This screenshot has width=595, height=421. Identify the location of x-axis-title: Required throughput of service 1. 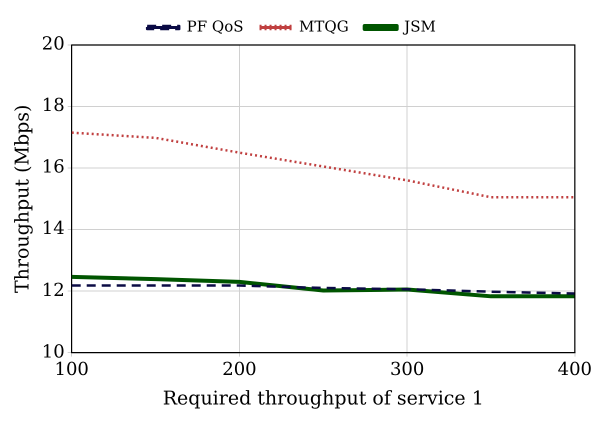
(323, 399).